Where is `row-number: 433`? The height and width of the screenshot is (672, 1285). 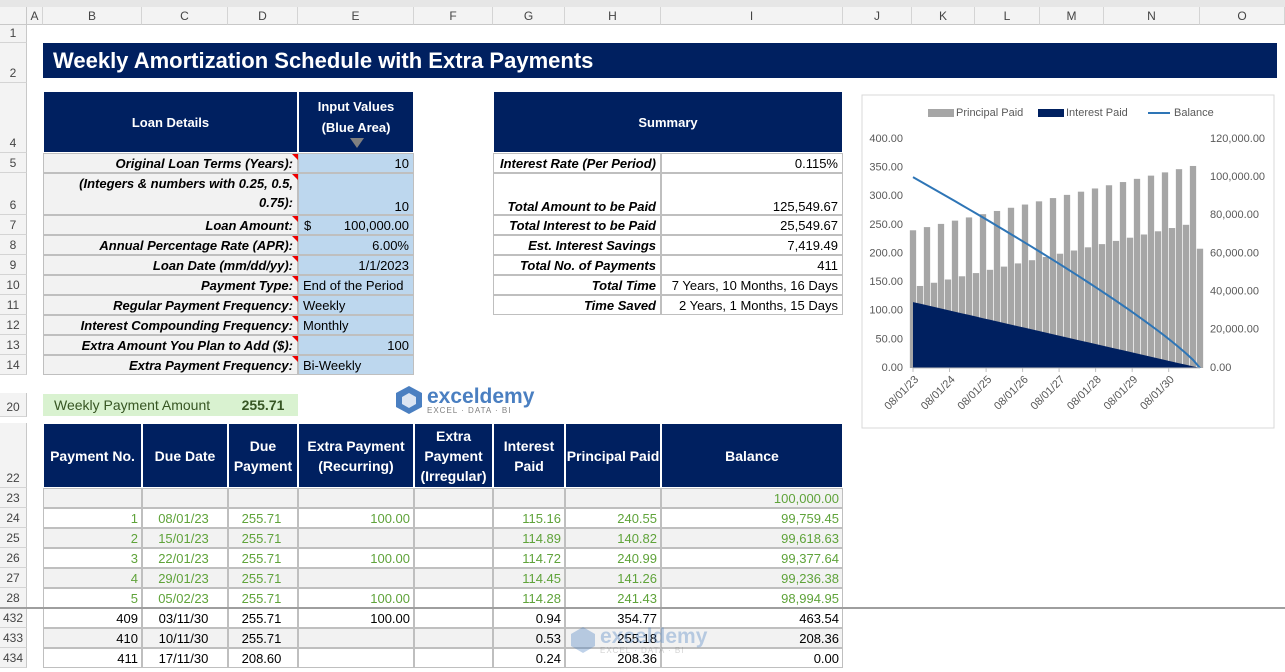 row-number: 433 is located at coordinates (13, 638).